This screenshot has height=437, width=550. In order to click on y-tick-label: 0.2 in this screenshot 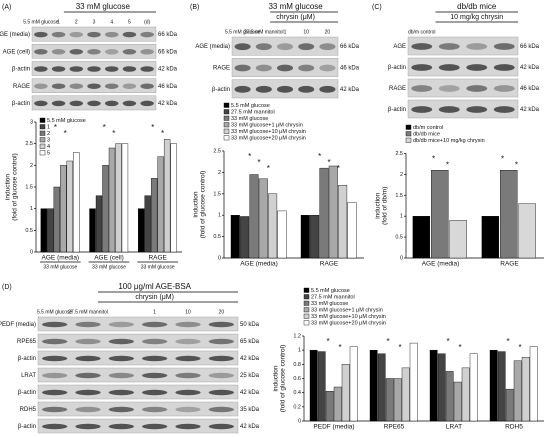, I will do `click(297, 407)`.